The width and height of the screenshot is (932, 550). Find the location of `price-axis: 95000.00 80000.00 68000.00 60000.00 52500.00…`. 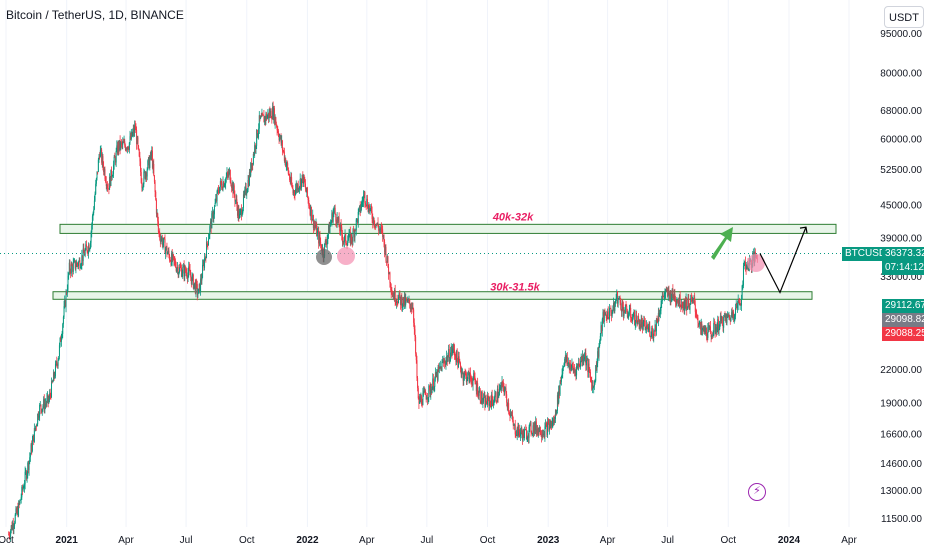

price-axis: 95000.00 80000.00 68000.00 60000.00 52500.00… is located at coordinates (901, 277).